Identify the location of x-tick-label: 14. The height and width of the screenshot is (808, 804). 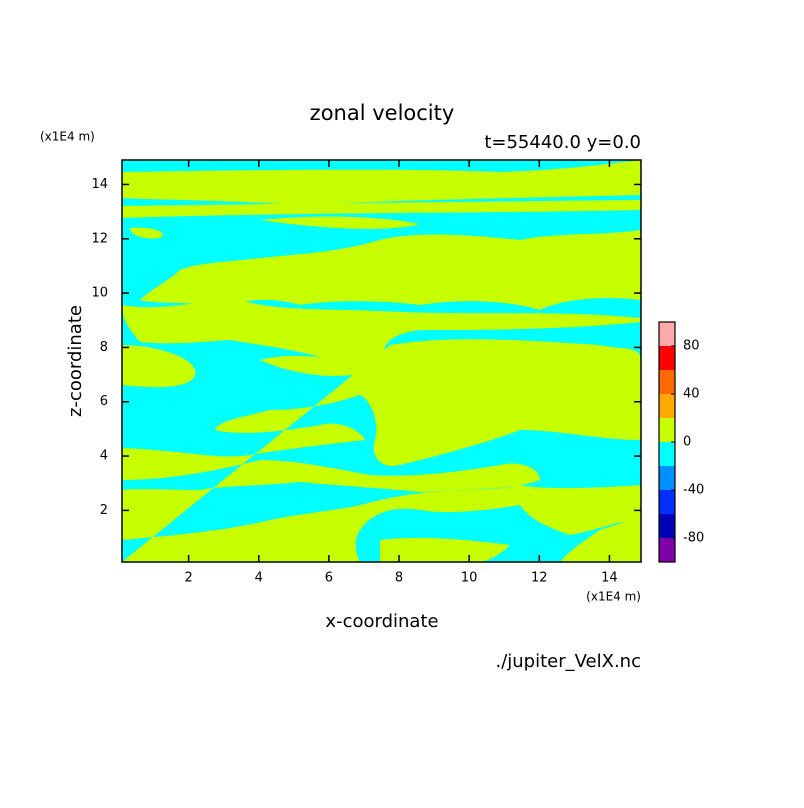
(609, 578).